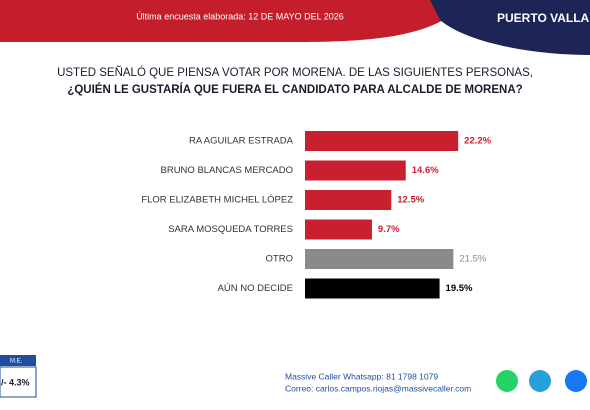  I want to click on category-label: RA AGUILAR ESTRADA, so click(241, 141).